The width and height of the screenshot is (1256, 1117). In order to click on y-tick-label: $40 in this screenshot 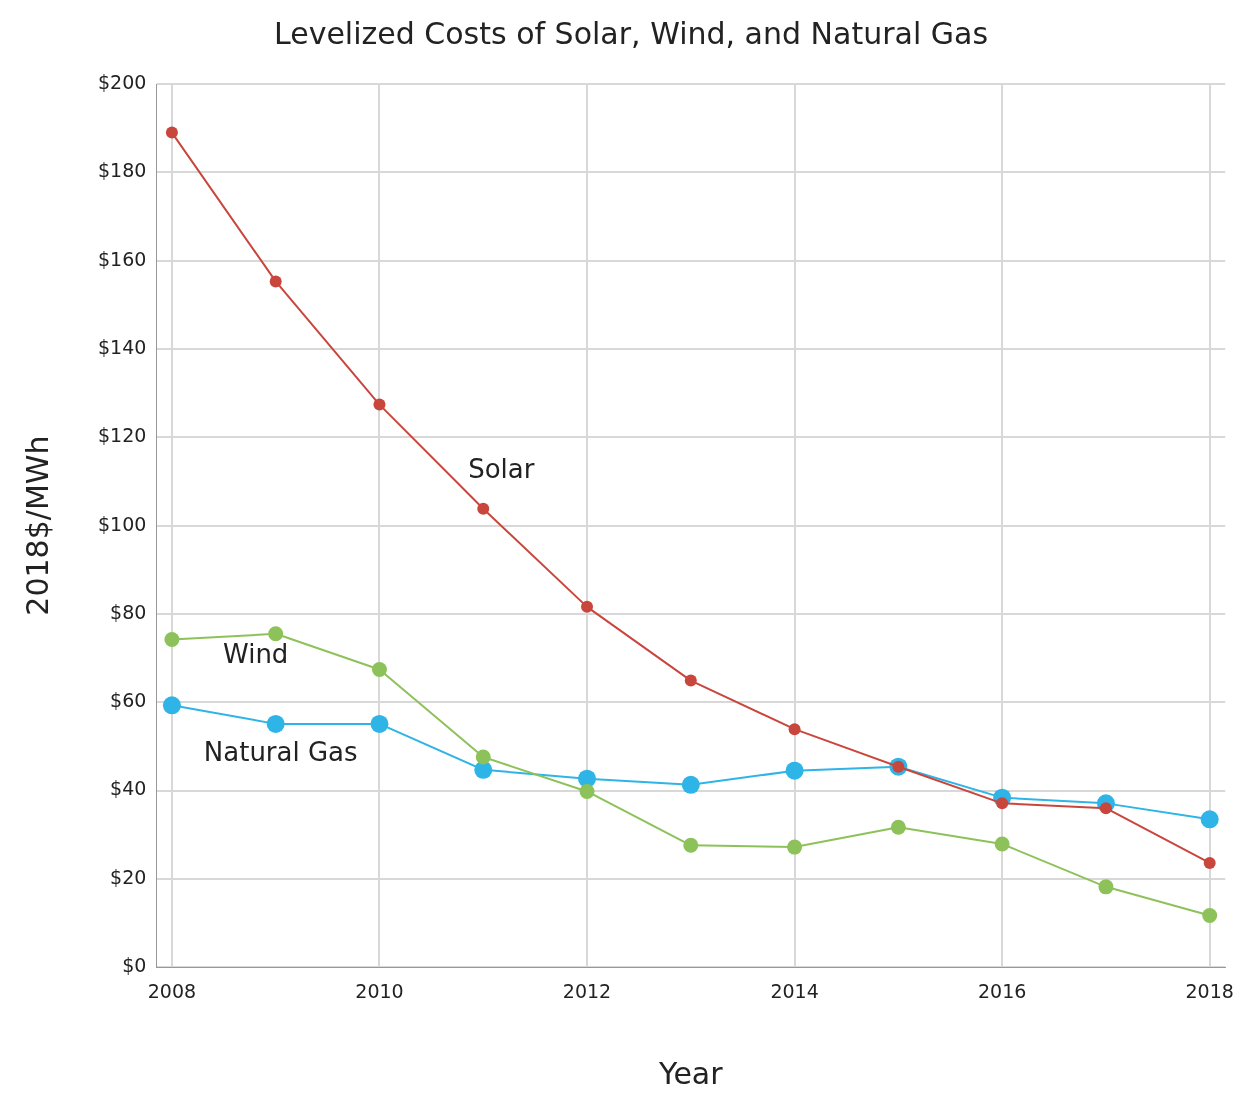, I will do `click(128, 788)`.